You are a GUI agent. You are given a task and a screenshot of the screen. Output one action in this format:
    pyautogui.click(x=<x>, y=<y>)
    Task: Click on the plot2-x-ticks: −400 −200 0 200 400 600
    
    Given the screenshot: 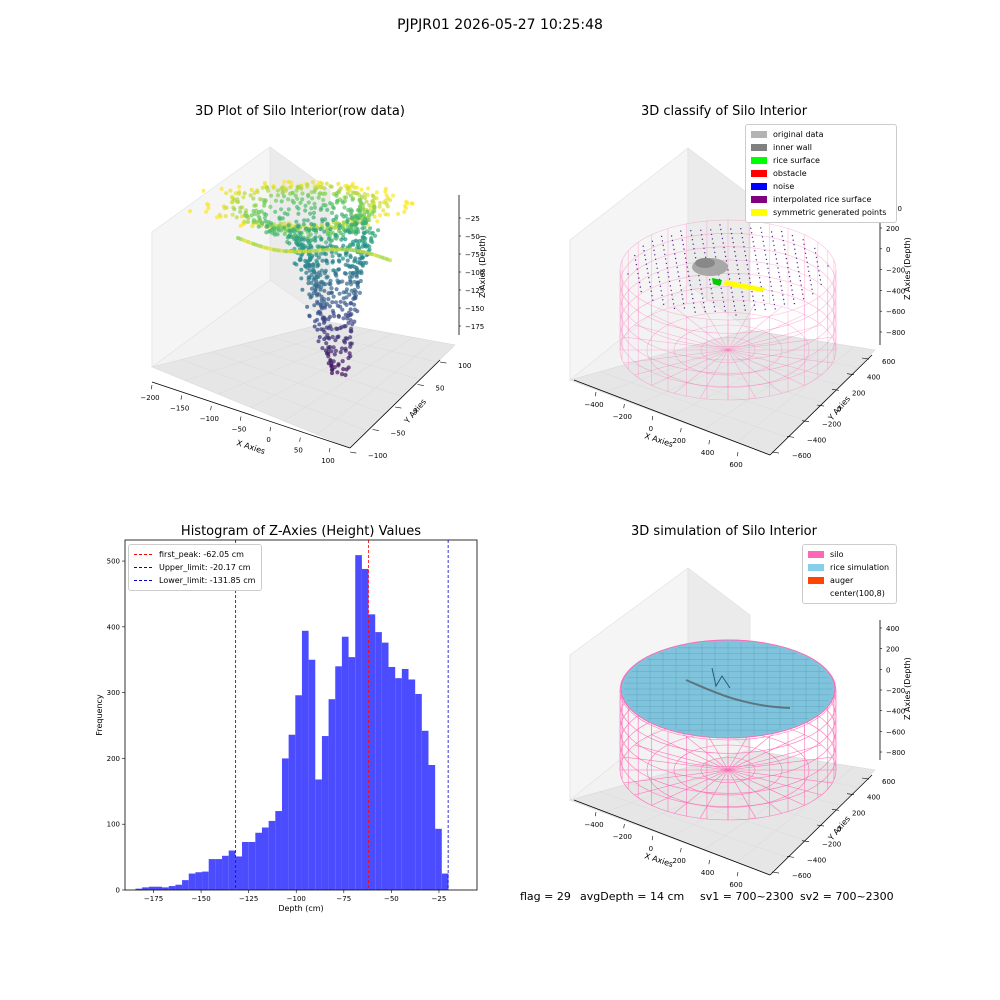 What is the action you would take?
    pyautogui.click(x=663, y=430)
    